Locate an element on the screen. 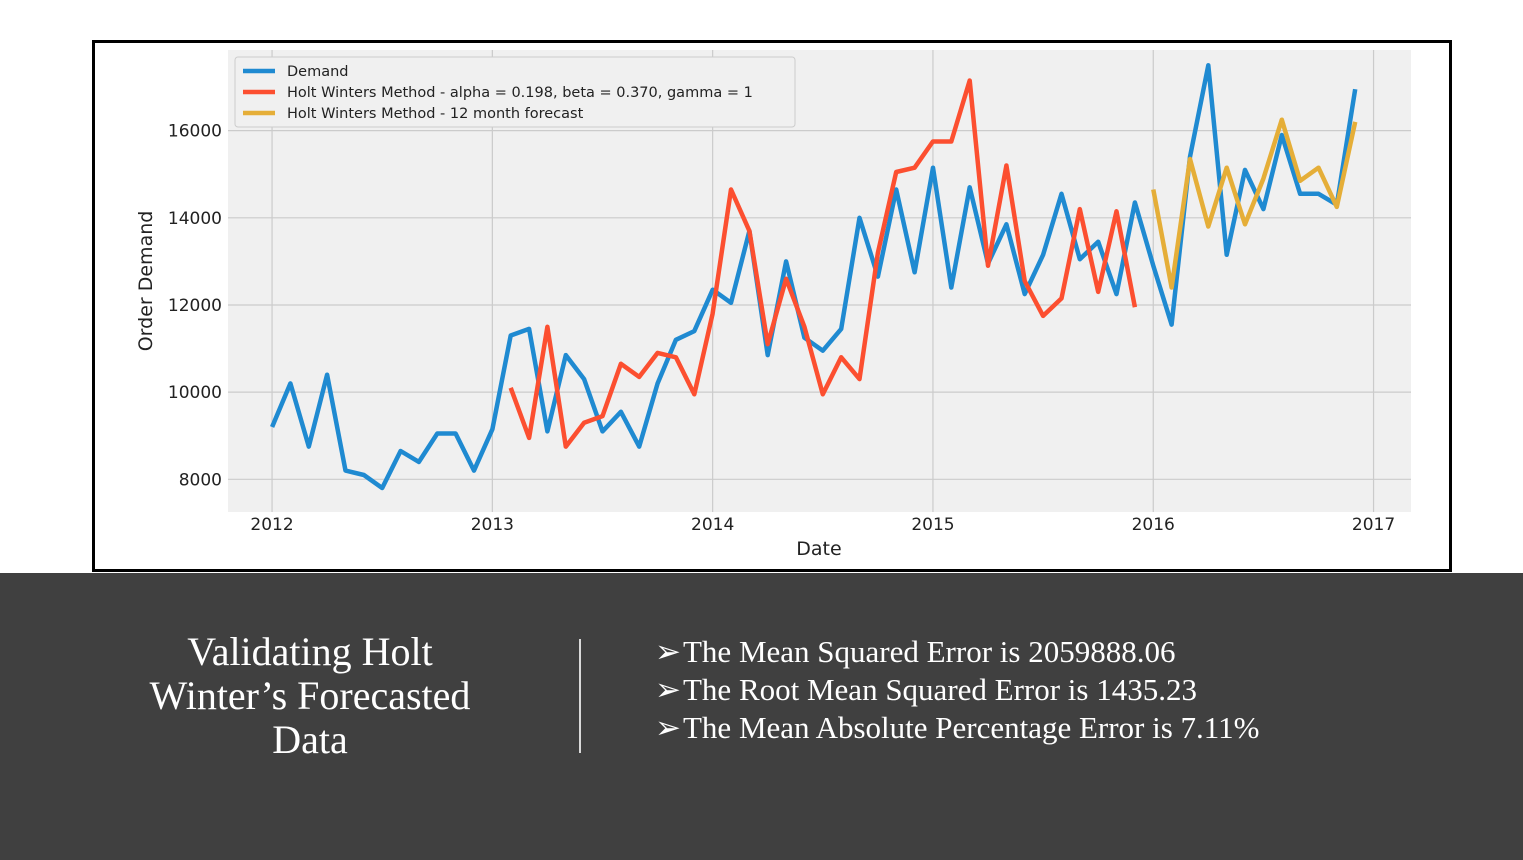 This screenshot has width=1523, height=860. slide-title: Validating Holt Winter’s Forecasted Data is located at coordinates (310, 695).